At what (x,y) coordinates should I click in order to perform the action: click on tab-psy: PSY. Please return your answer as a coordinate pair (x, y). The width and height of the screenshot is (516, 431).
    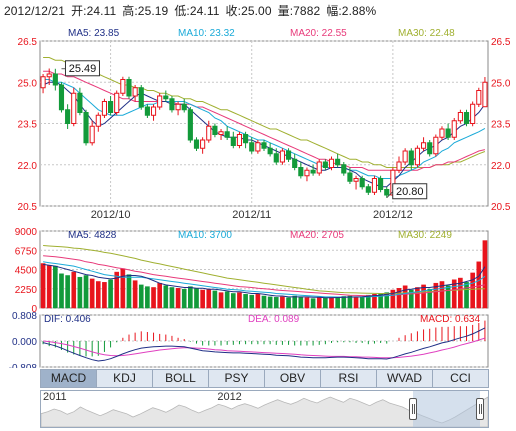
    Looking at the image, I should click on (237, 378).